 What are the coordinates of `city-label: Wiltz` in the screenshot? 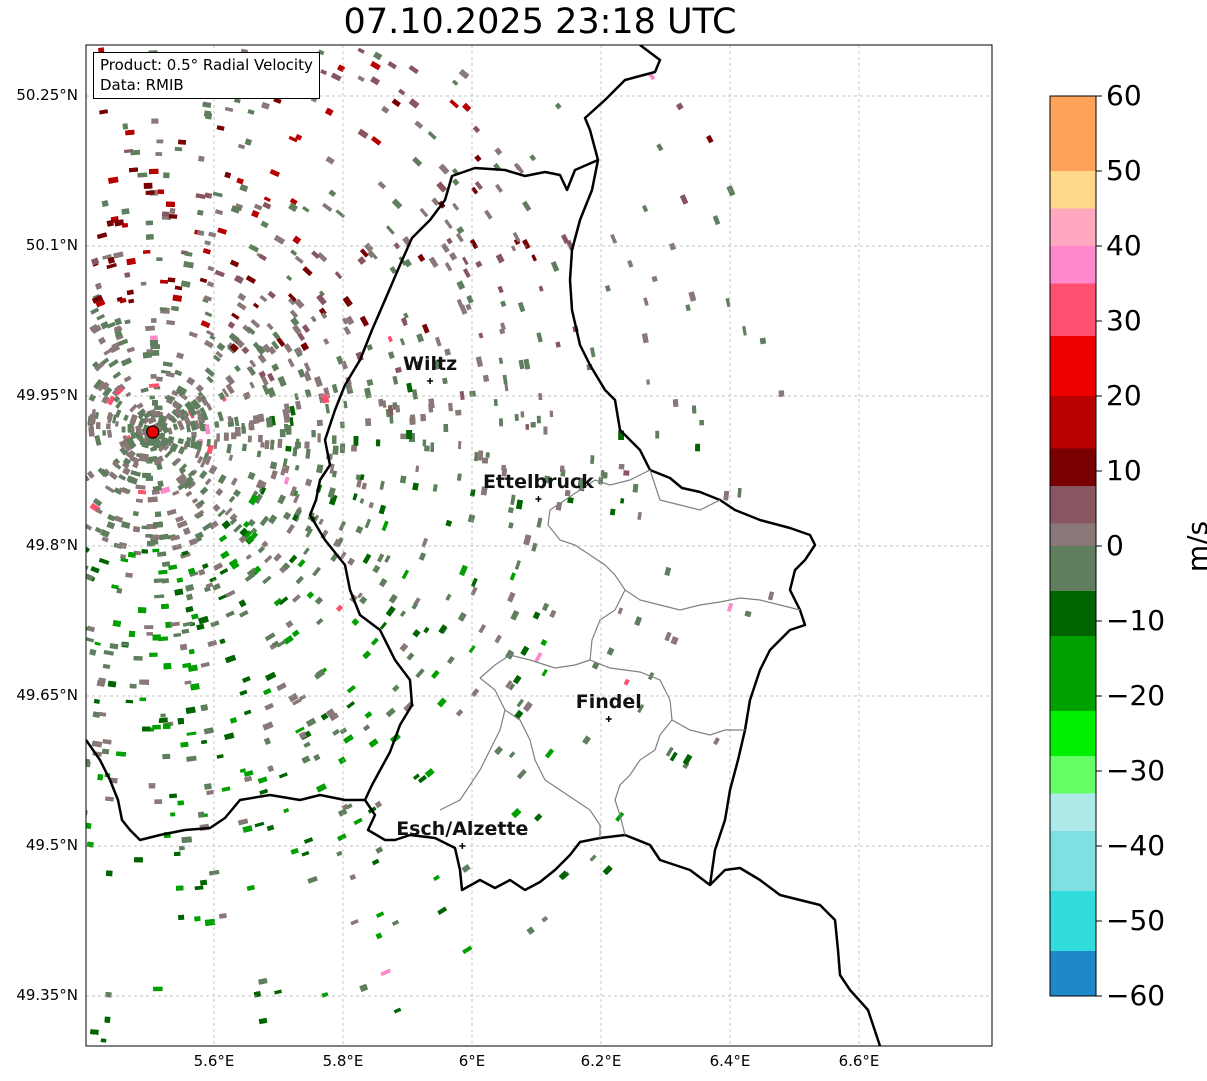 It's located at (430, 364).